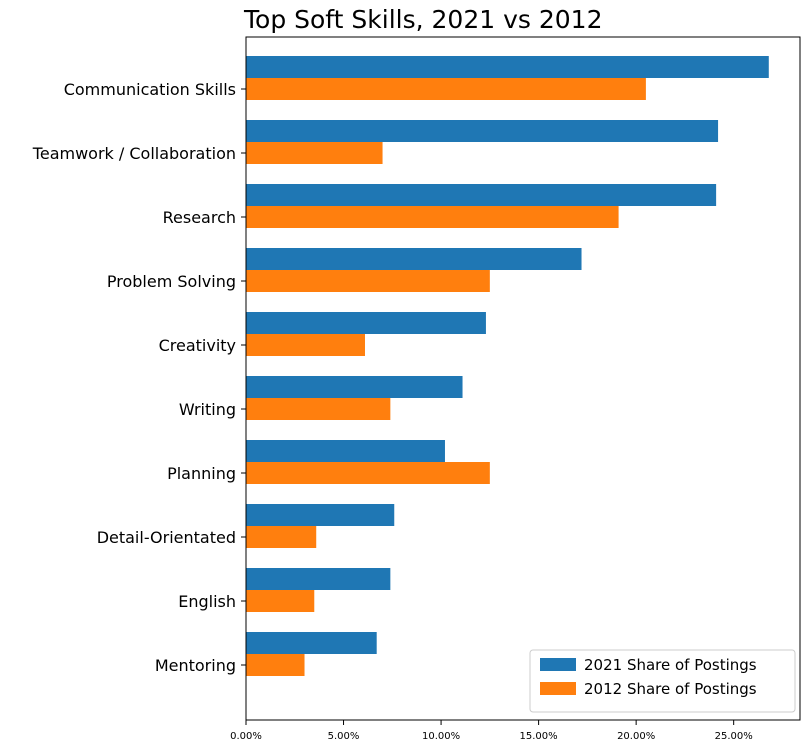 The image size is (810, 752). I want to click on legend-box, so click(662, 681).